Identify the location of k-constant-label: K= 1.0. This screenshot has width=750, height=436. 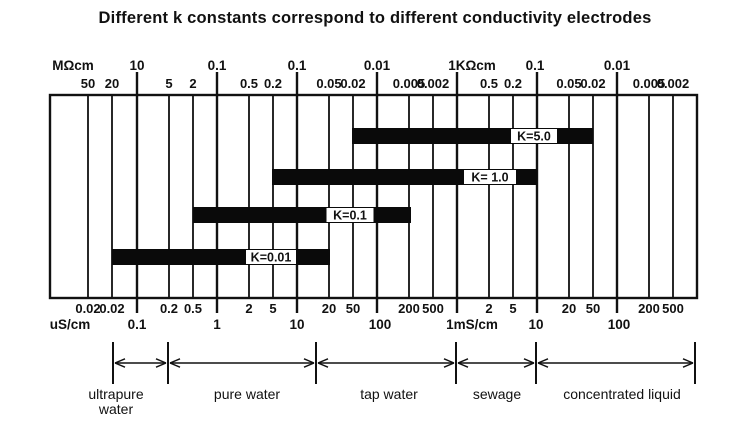
(489, 178).